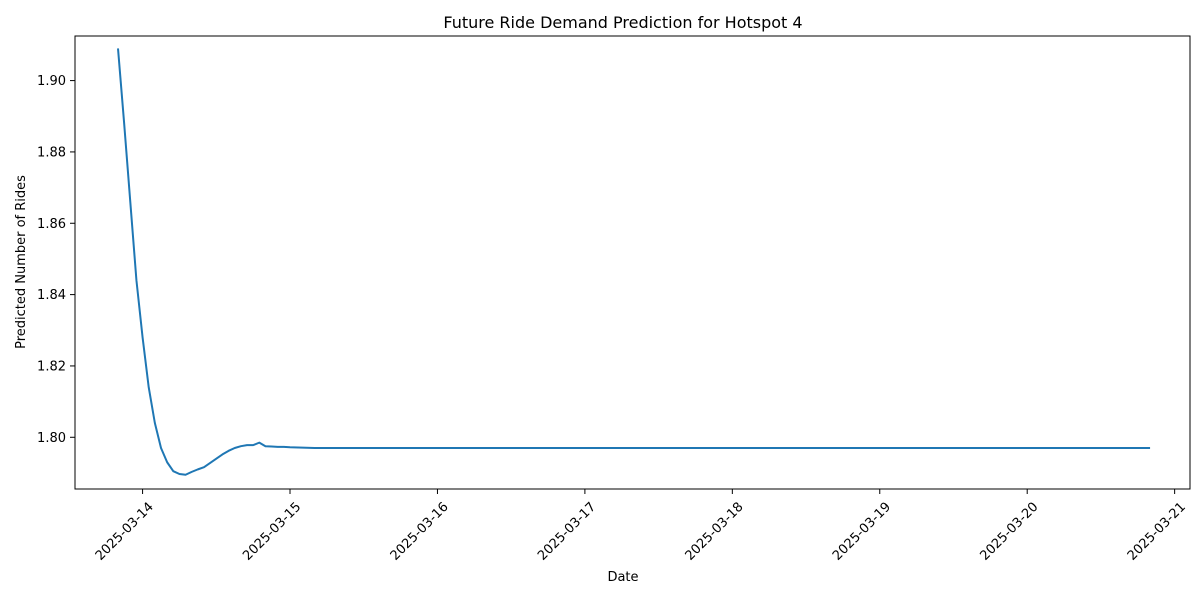 Image resolution: width=1200 pixels, height=604 pixels. Describe the element at coordinates (56, 260) in the screenshot. I see `y-axis-ticks: 1.80 1.82 1.84 1.86 1.88 1.90` at that location.